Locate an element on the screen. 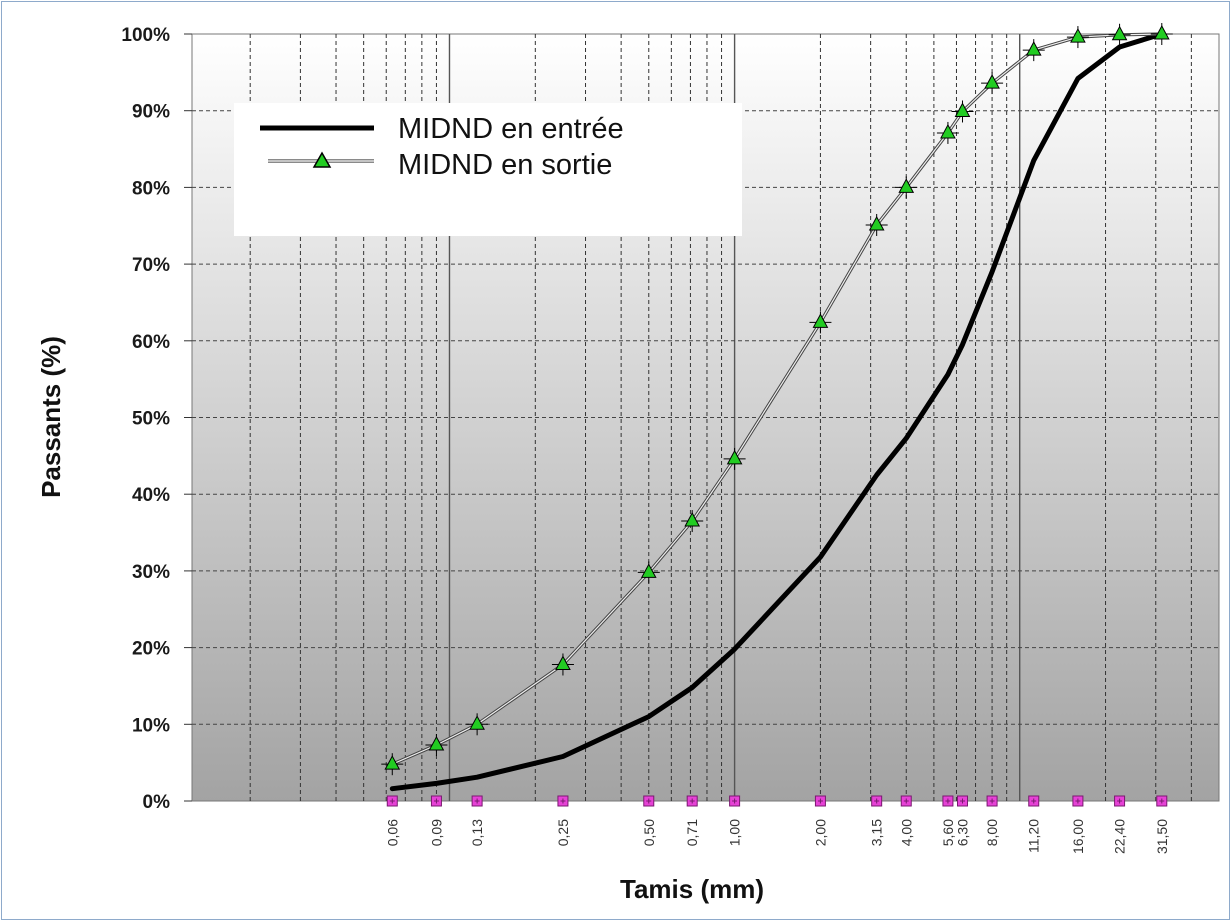 The height and width of the screenshot is (921, 1231). x-tick-label: 0,06 is located at coordinates (392, 832).